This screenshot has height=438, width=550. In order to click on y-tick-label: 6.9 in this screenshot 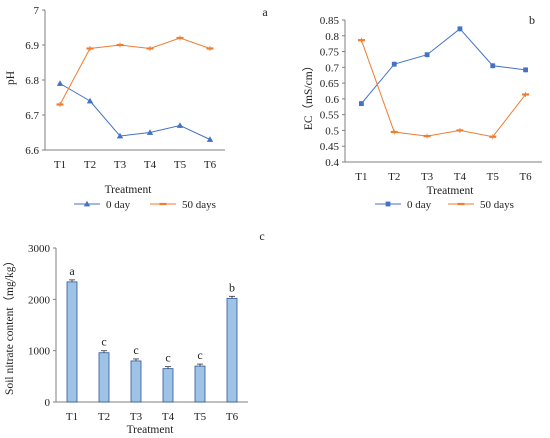, I will do `click(32, 46)`.